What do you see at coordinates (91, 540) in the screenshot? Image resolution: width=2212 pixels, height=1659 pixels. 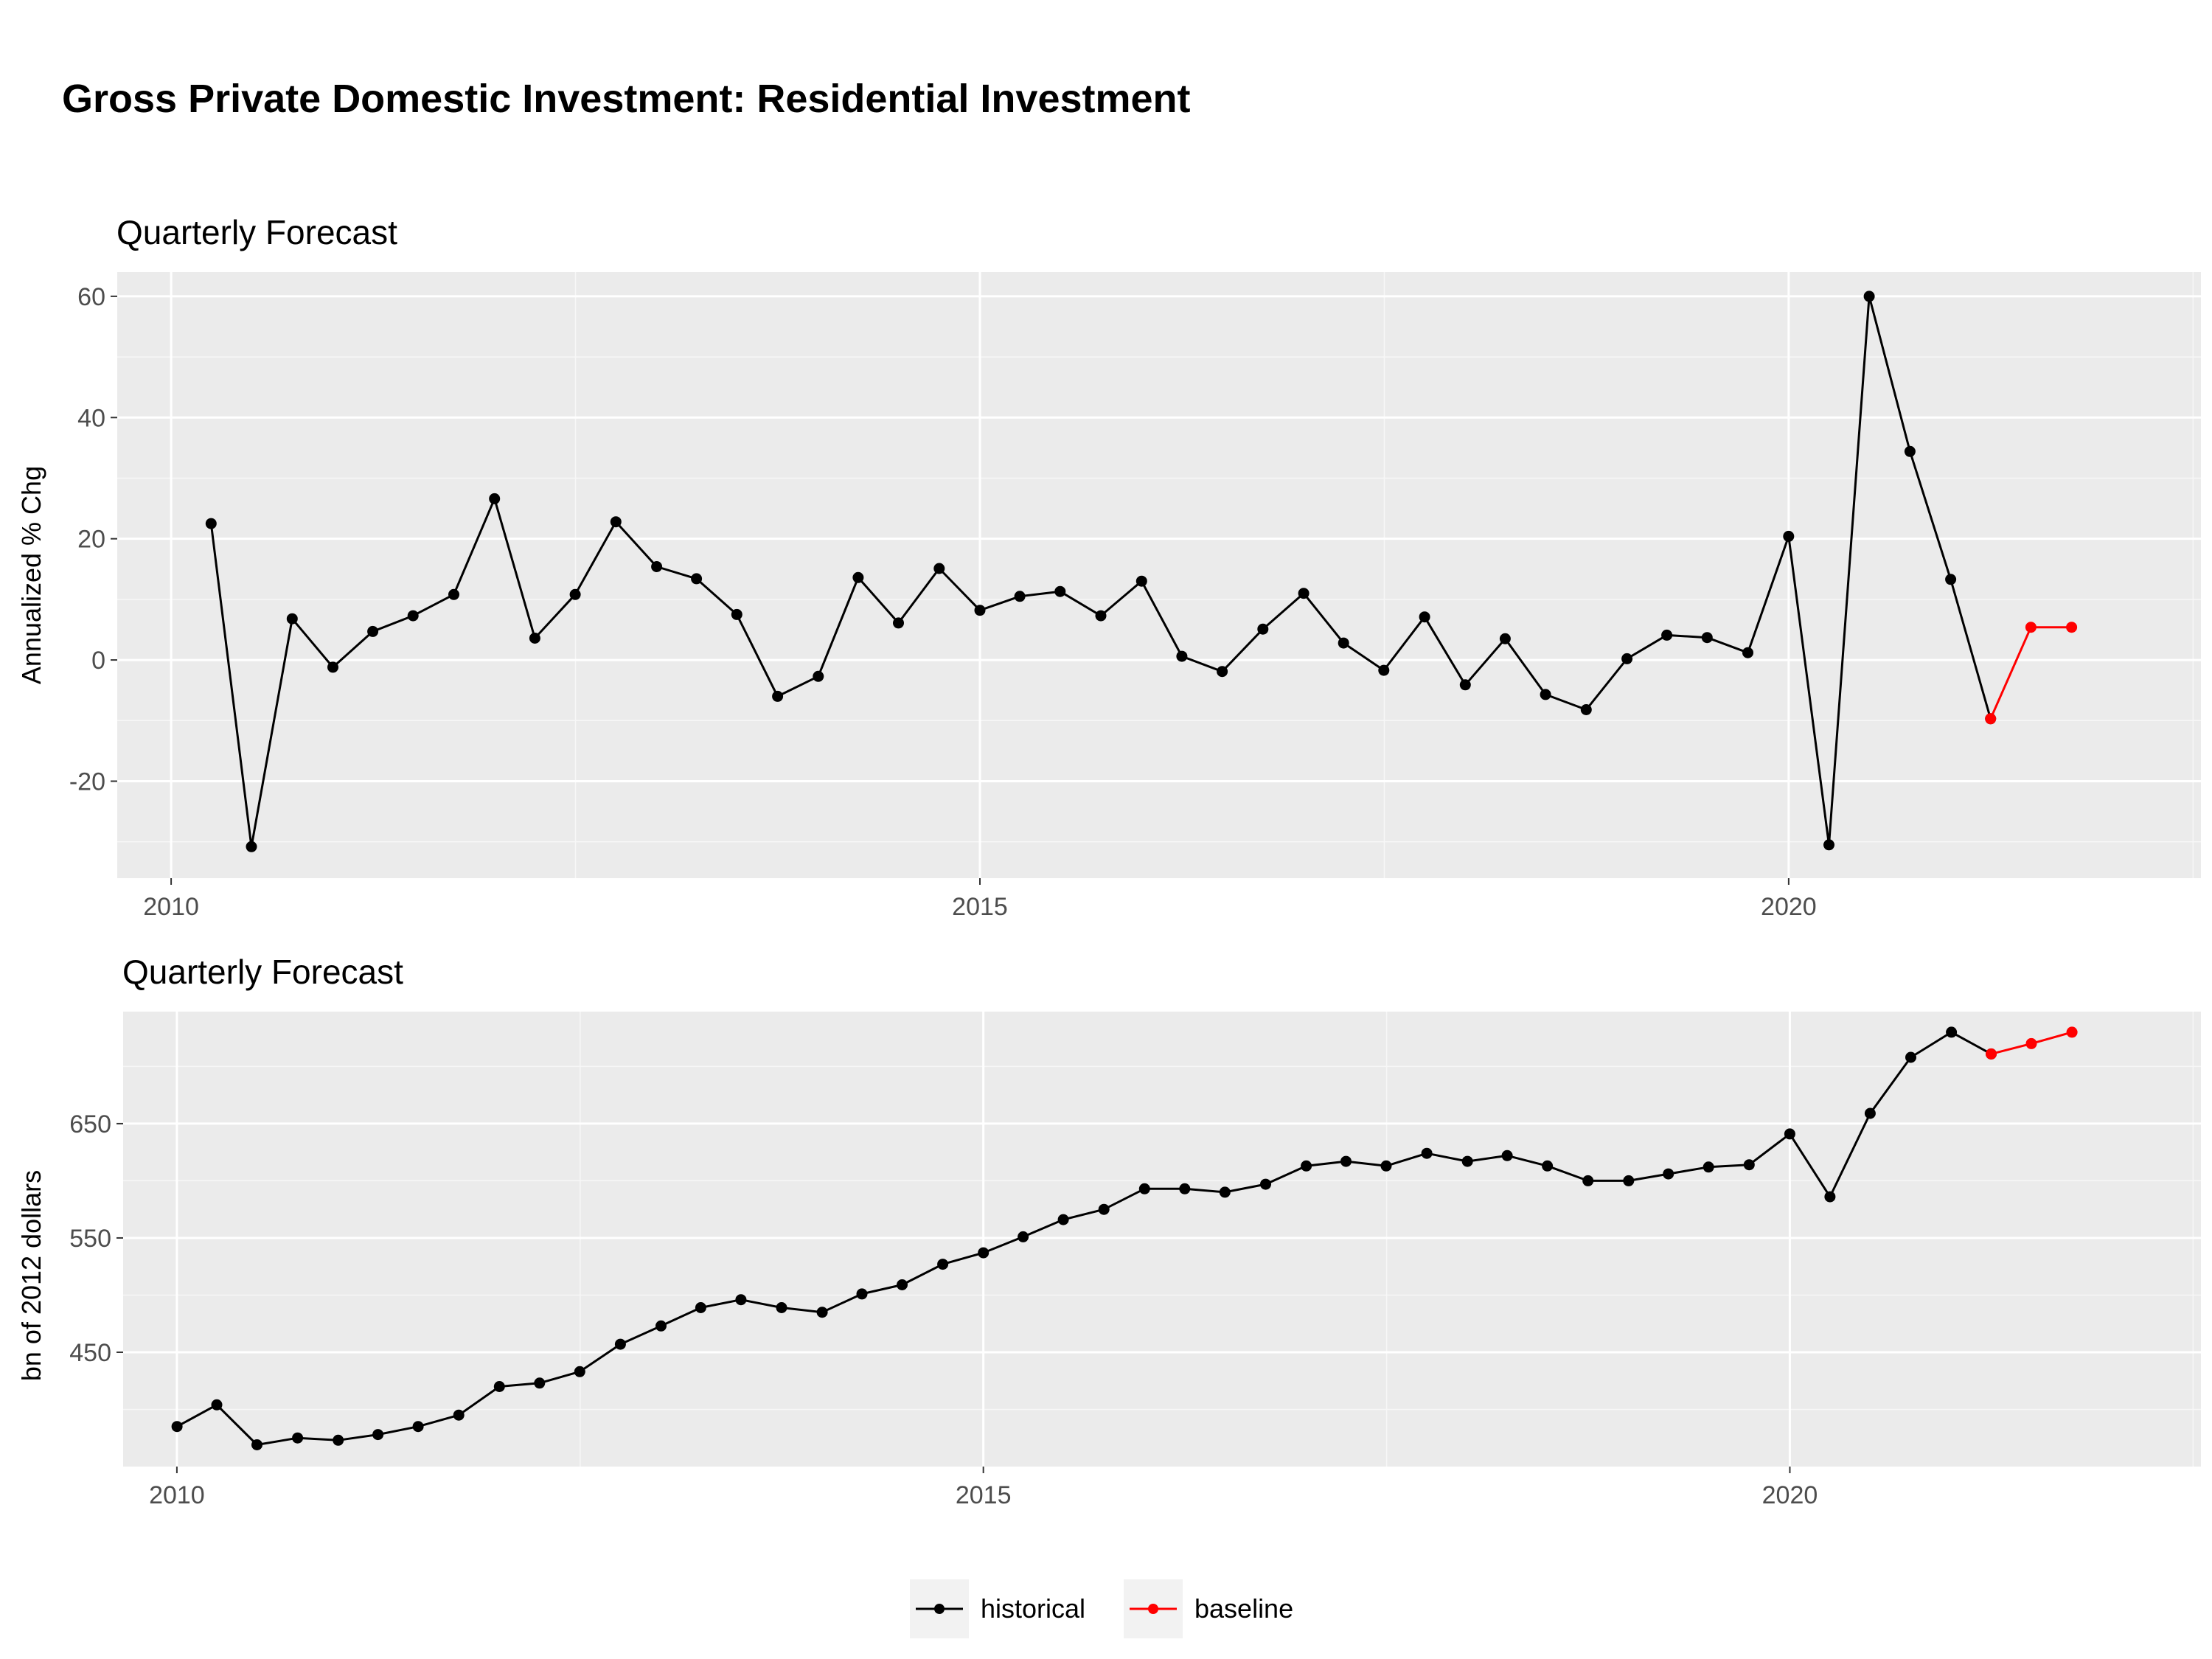 I see `y-tick-label: 20` at bounding box center [91, 540].